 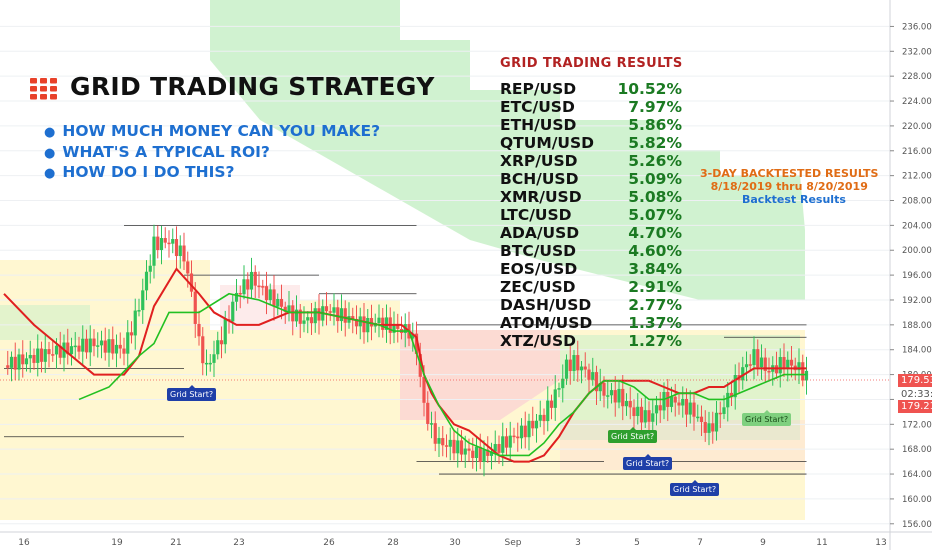 What do you see at coordinates (655, 143) in the screenshot?
I see `roi-value: 5.82%` at bounding box center [655, 143].